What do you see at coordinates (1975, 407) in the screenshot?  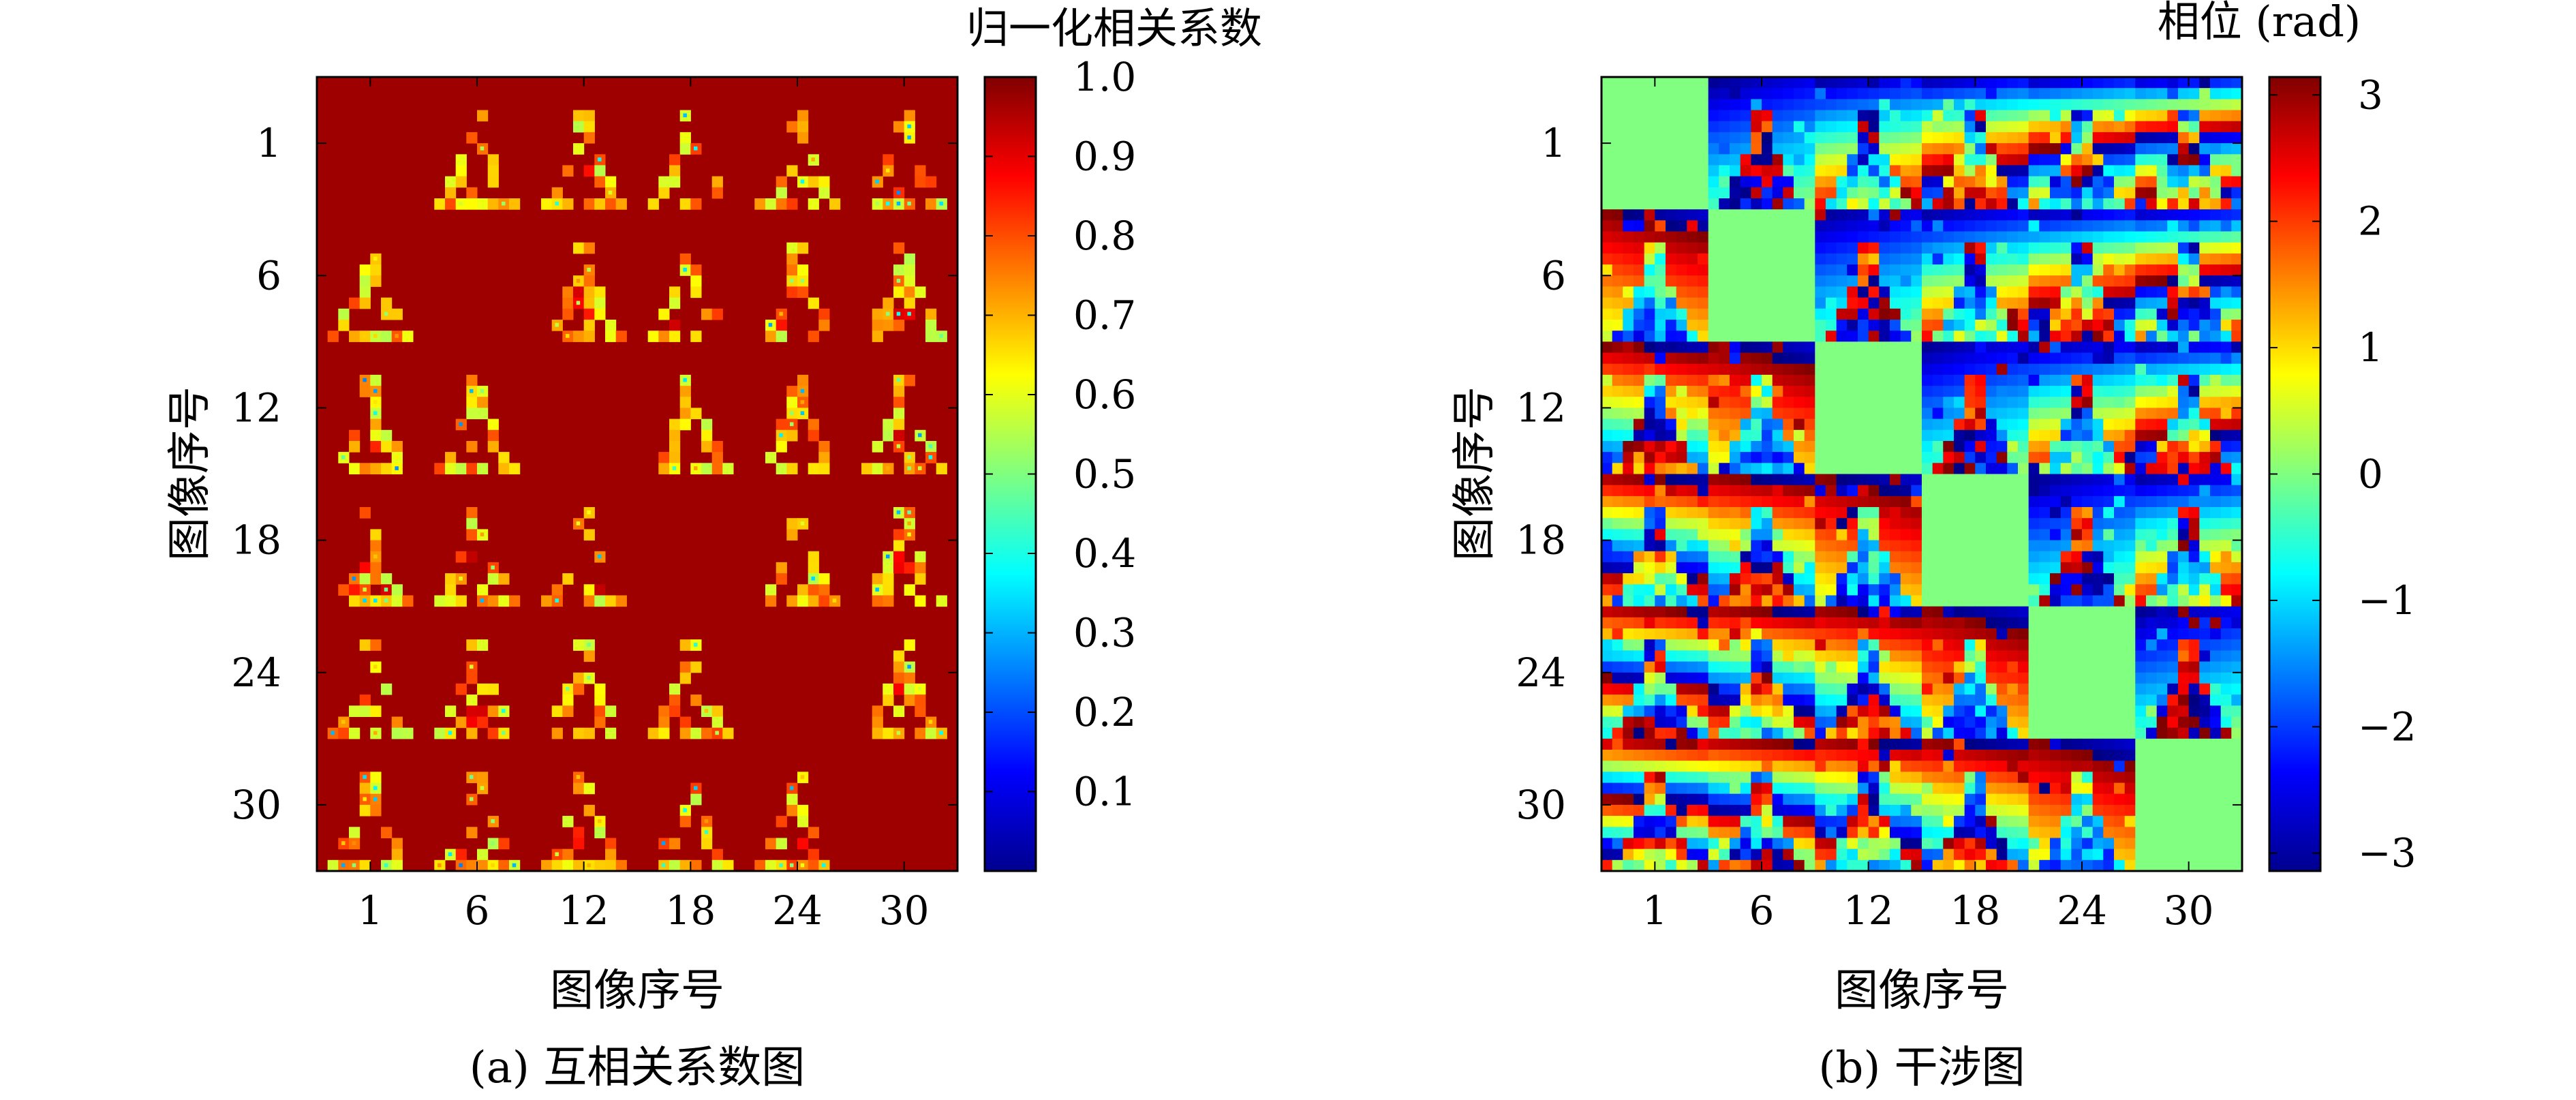 I see `heatmap-block-b` at bounding box center [1975, 407].